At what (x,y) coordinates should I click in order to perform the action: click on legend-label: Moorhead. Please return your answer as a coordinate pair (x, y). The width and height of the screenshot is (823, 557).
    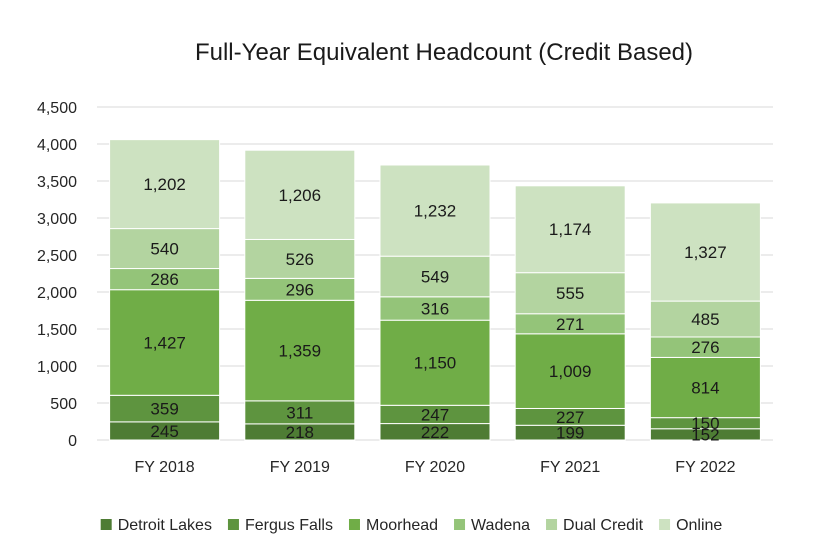
    Looking at the image, I should click on (402, 525).